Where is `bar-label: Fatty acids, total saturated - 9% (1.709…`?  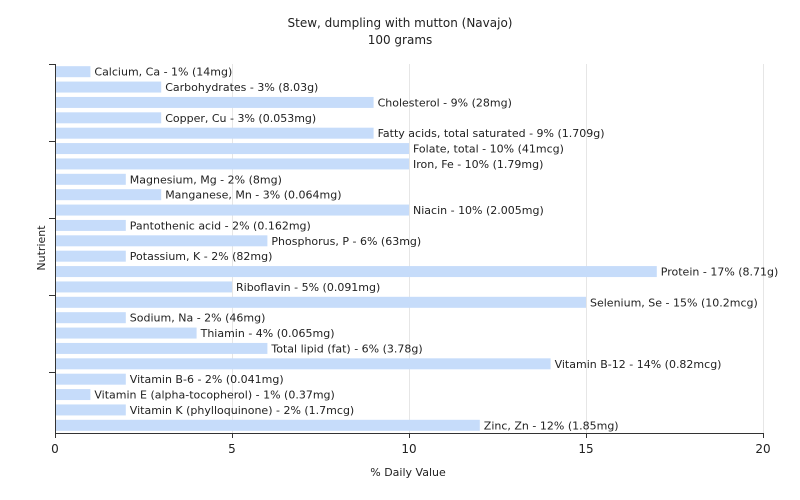 bar-label: Fatty acids, total saturated - 9% (1.709… is located at coordinates (491, 133).